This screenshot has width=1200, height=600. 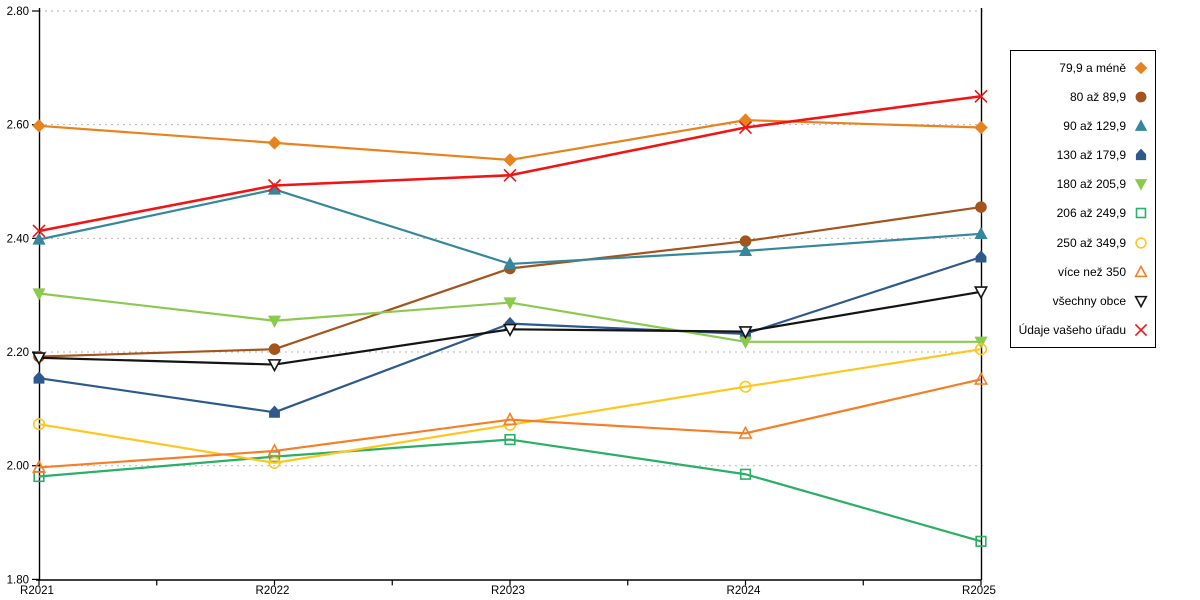 I want to click on x-tick-label: R2024, so click(x=744, y=591).